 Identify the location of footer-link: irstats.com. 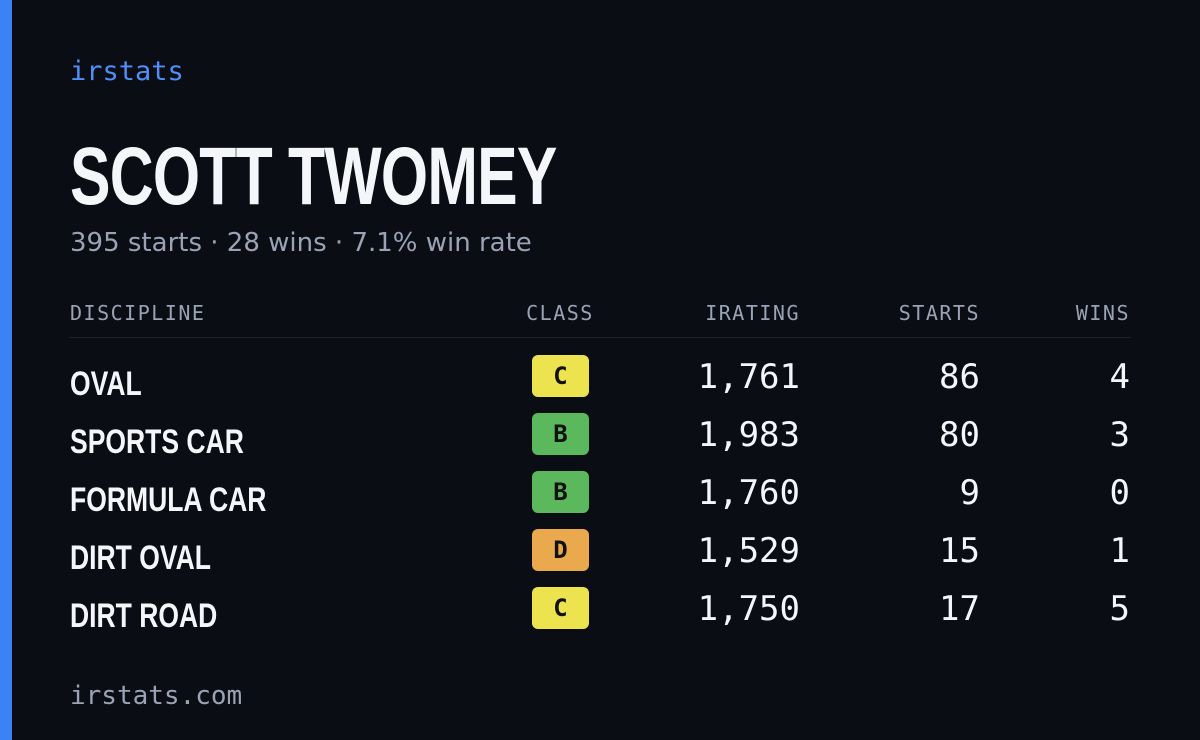
(156, 696).